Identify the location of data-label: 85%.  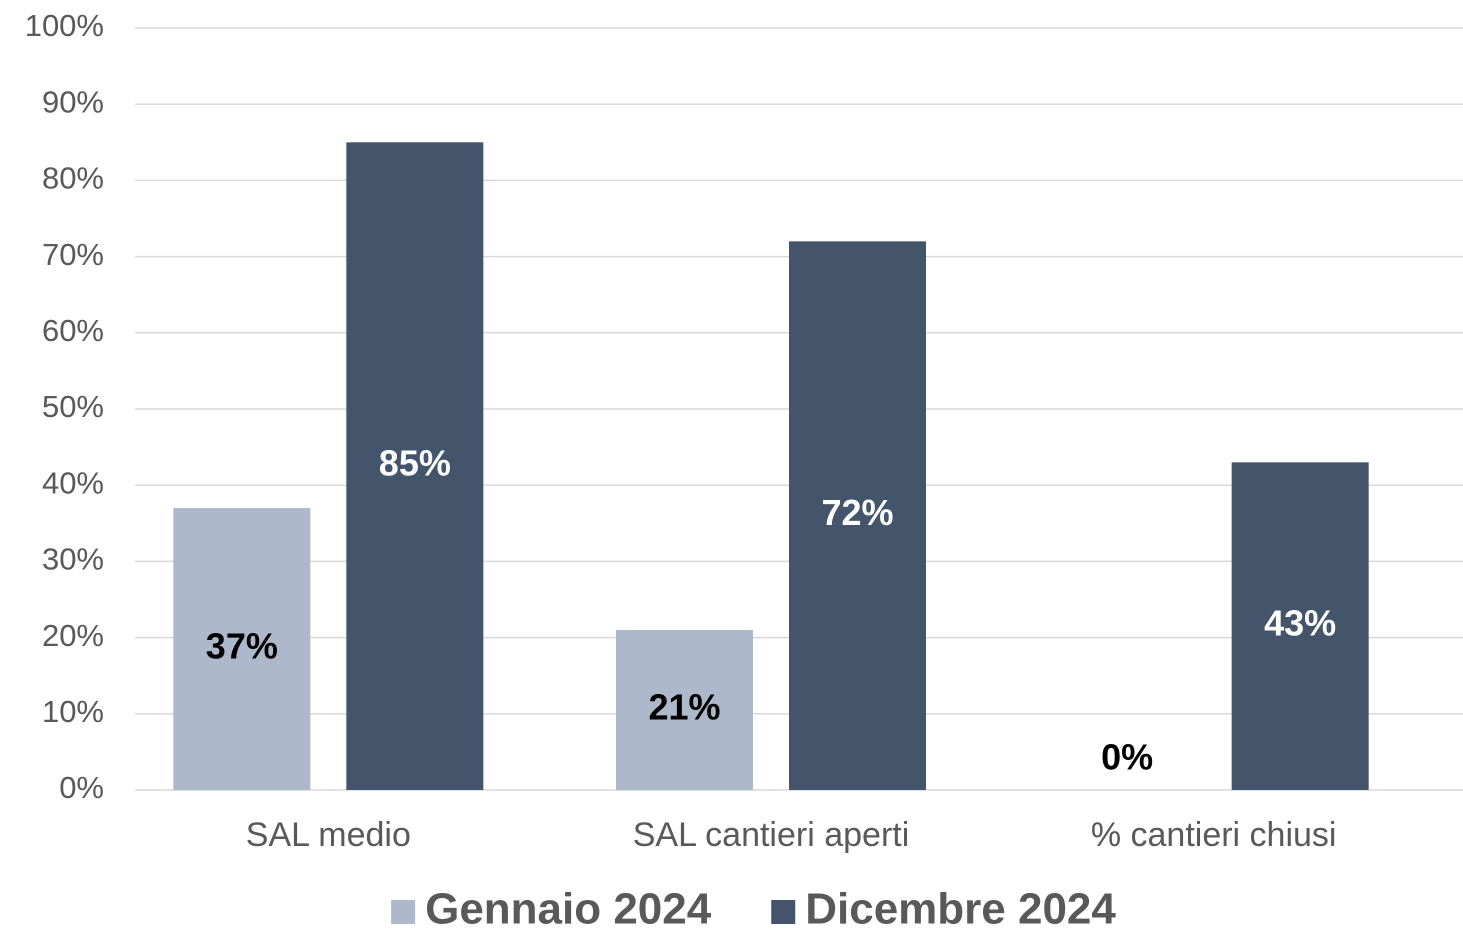
(415, 463).